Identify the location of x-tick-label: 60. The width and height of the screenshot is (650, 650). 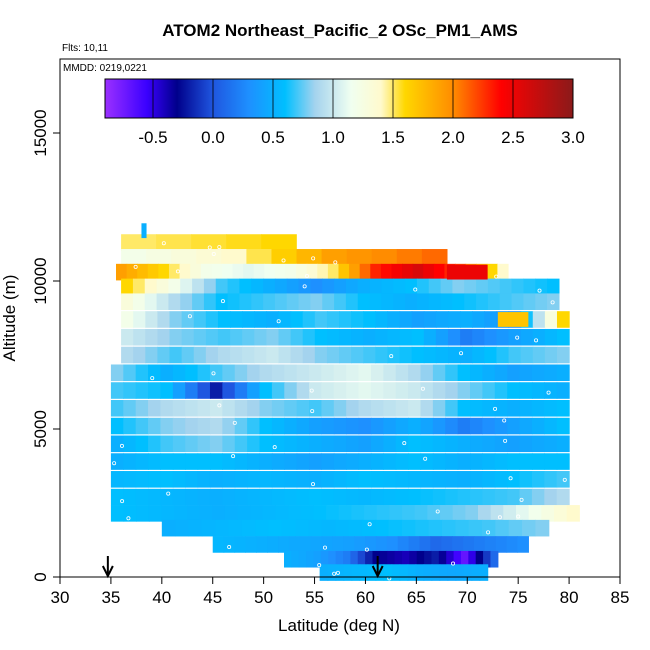
(365, 597).